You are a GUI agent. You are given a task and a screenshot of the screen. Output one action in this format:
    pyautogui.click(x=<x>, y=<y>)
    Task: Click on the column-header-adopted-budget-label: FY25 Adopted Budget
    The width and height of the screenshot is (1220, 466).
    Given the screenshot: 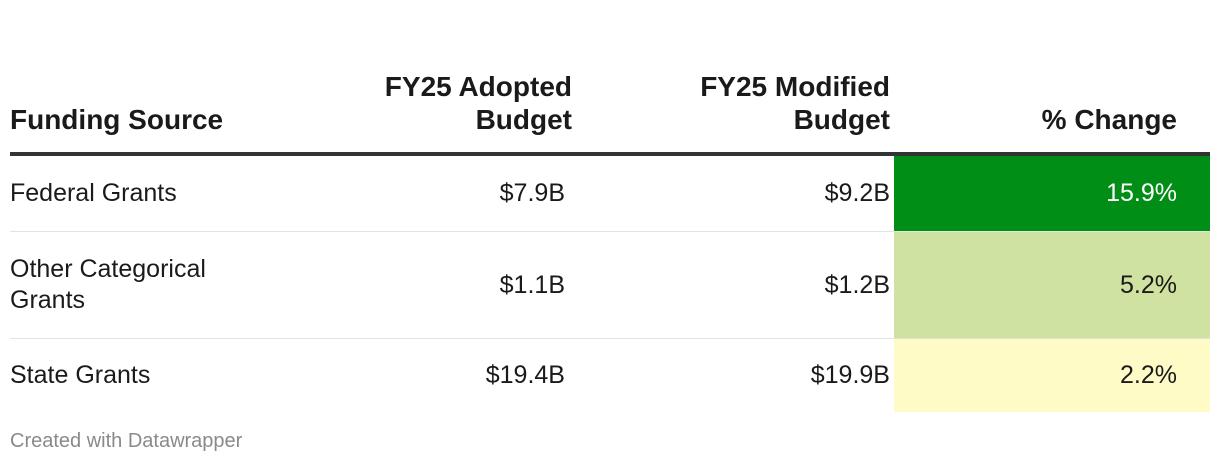 What is the action you would take?
    pyautogui.click(x=478, y=103)
    